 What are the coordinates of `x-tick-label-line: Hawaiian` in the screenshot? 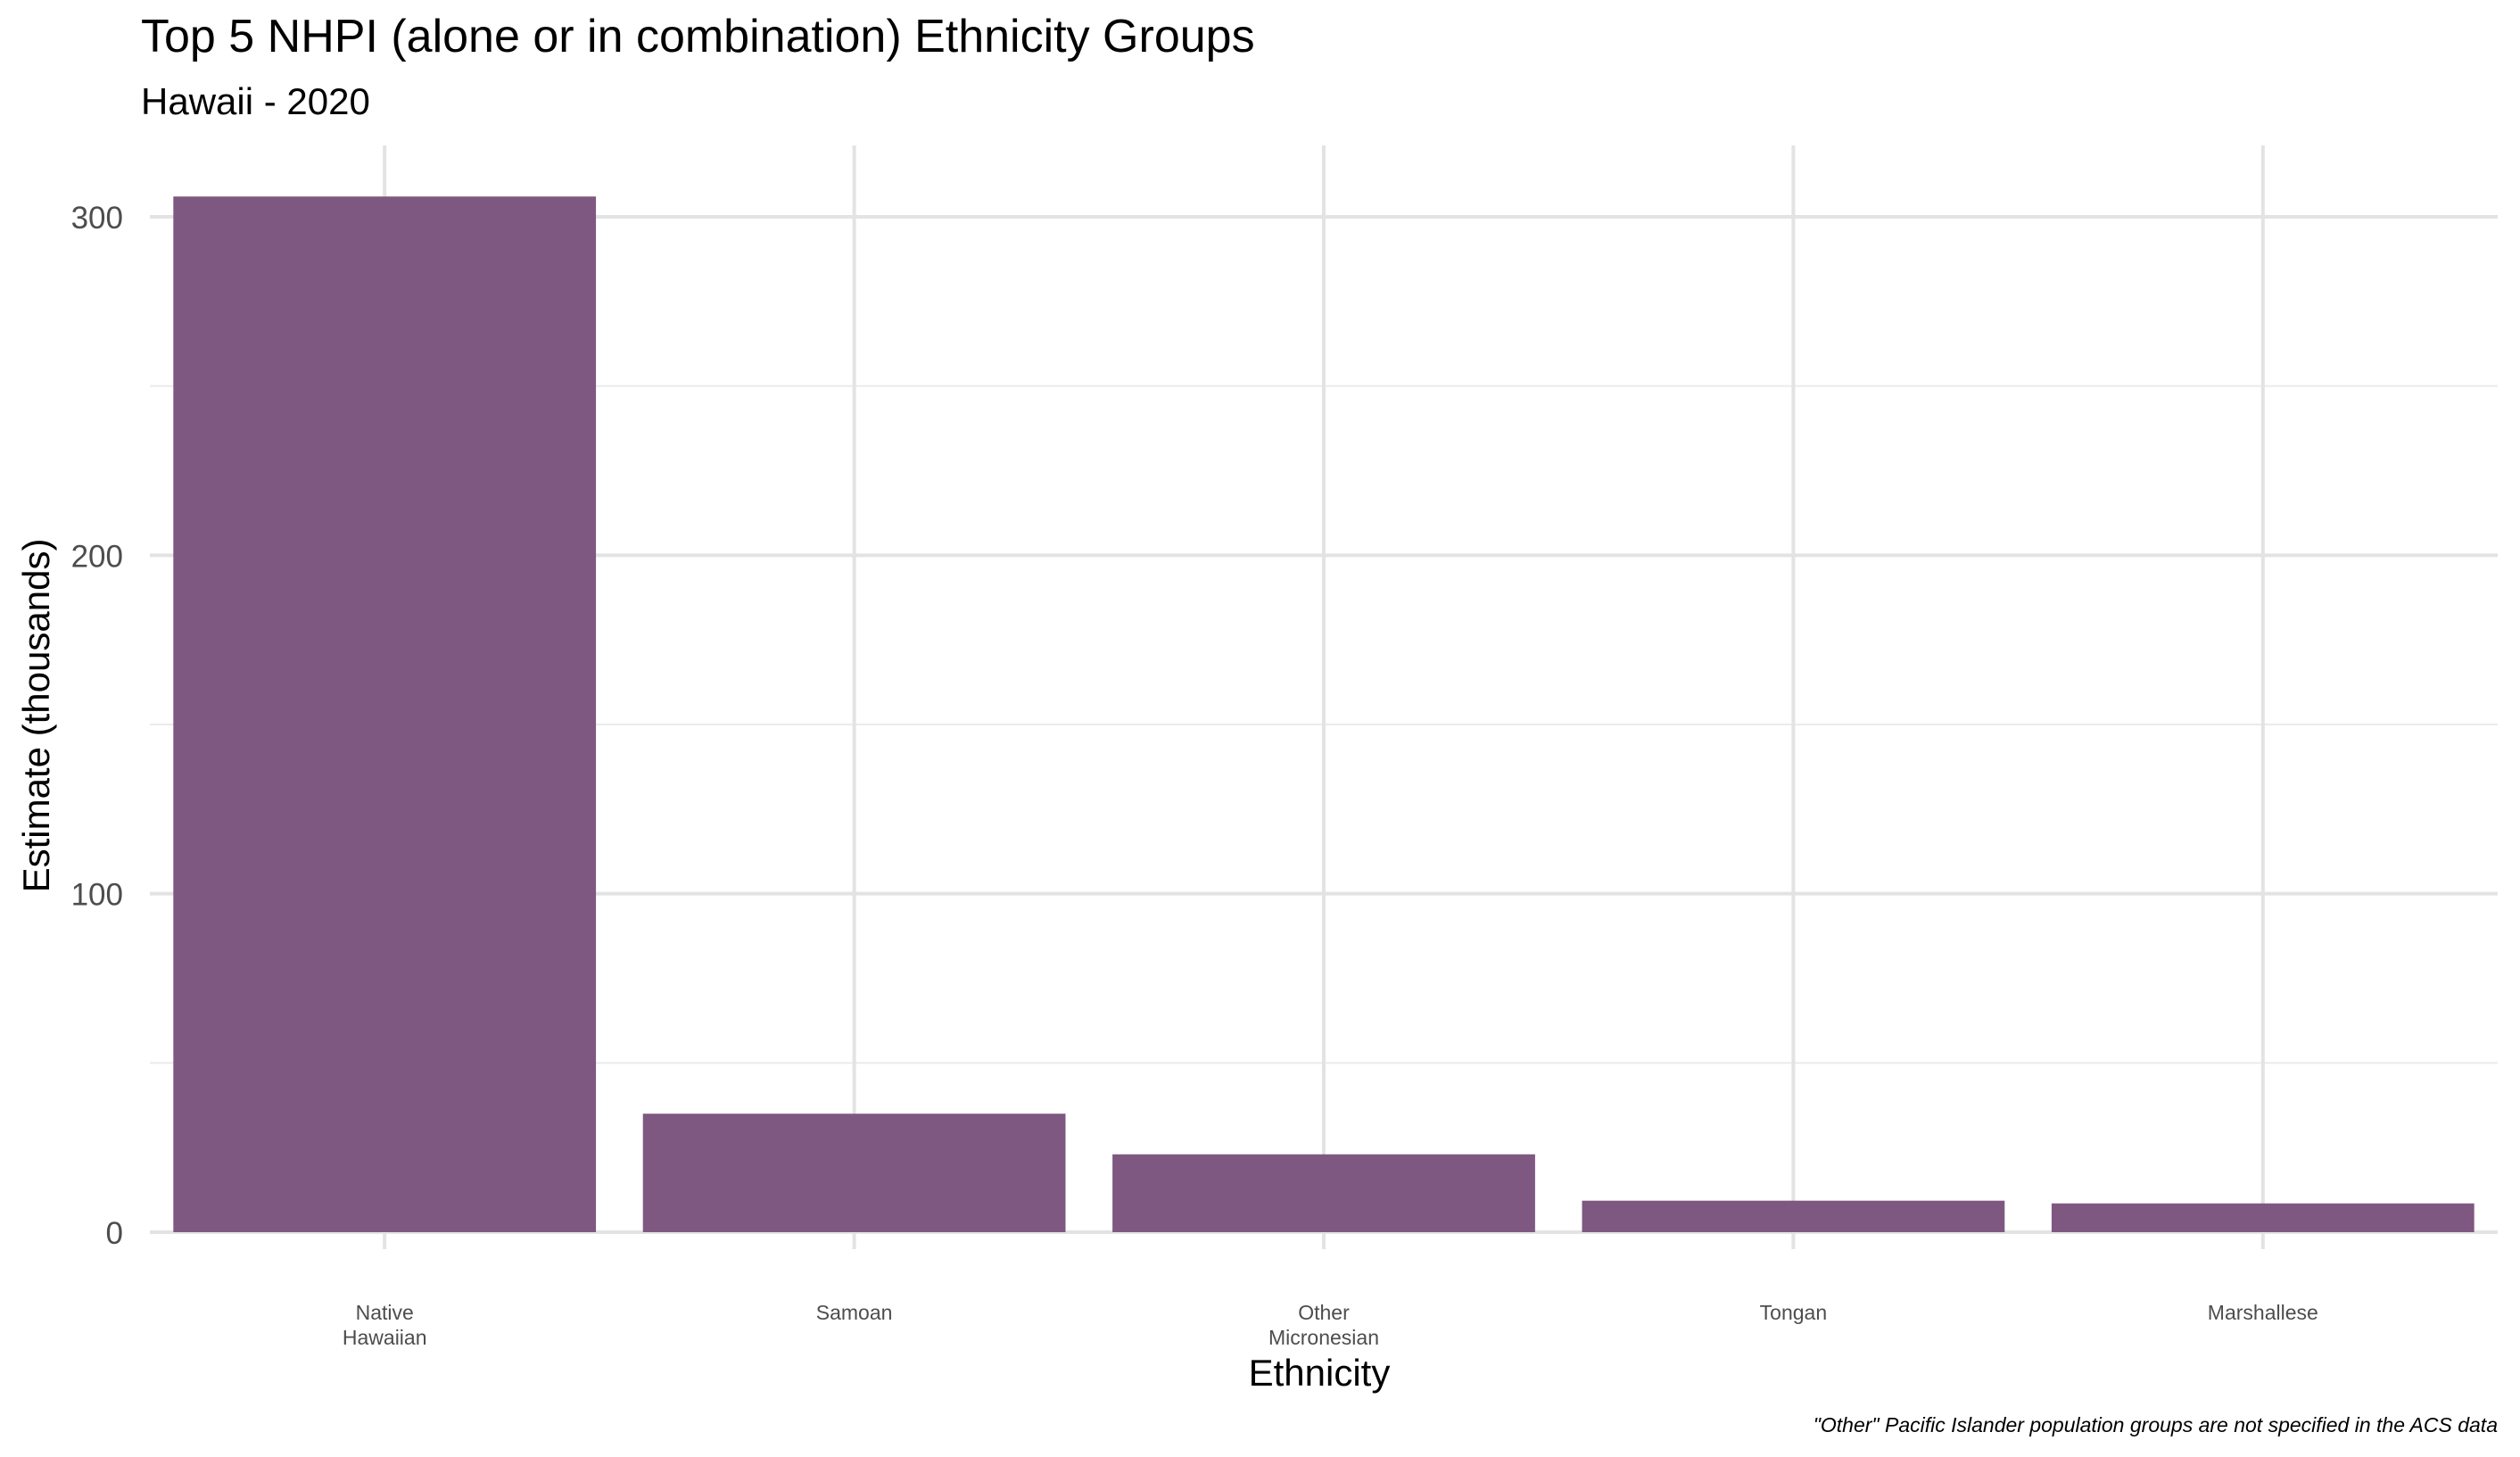 It's located at (385, 1337).